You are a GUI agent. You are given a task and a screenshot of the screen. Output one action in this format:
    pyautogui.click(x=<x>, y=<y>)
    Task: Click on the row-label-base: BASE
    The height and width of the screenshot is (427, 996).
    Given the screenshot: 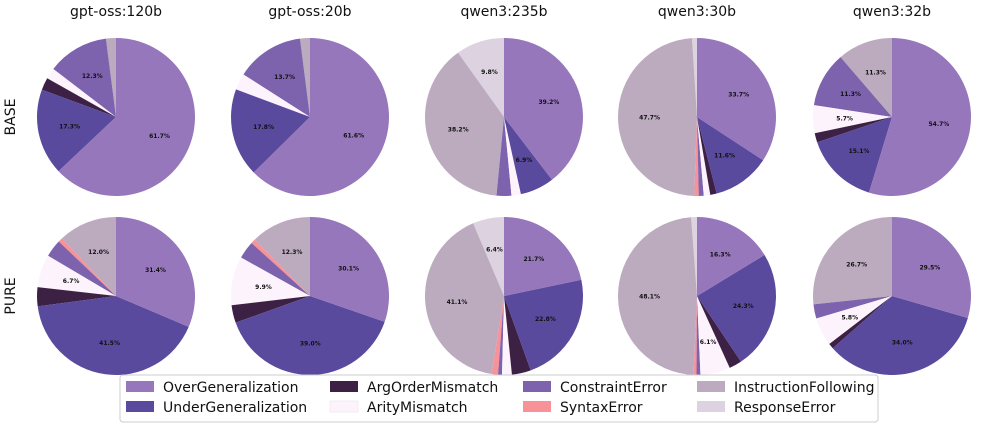 What is the action you would take?
    pyautogui.click(x=11, y=117)
    